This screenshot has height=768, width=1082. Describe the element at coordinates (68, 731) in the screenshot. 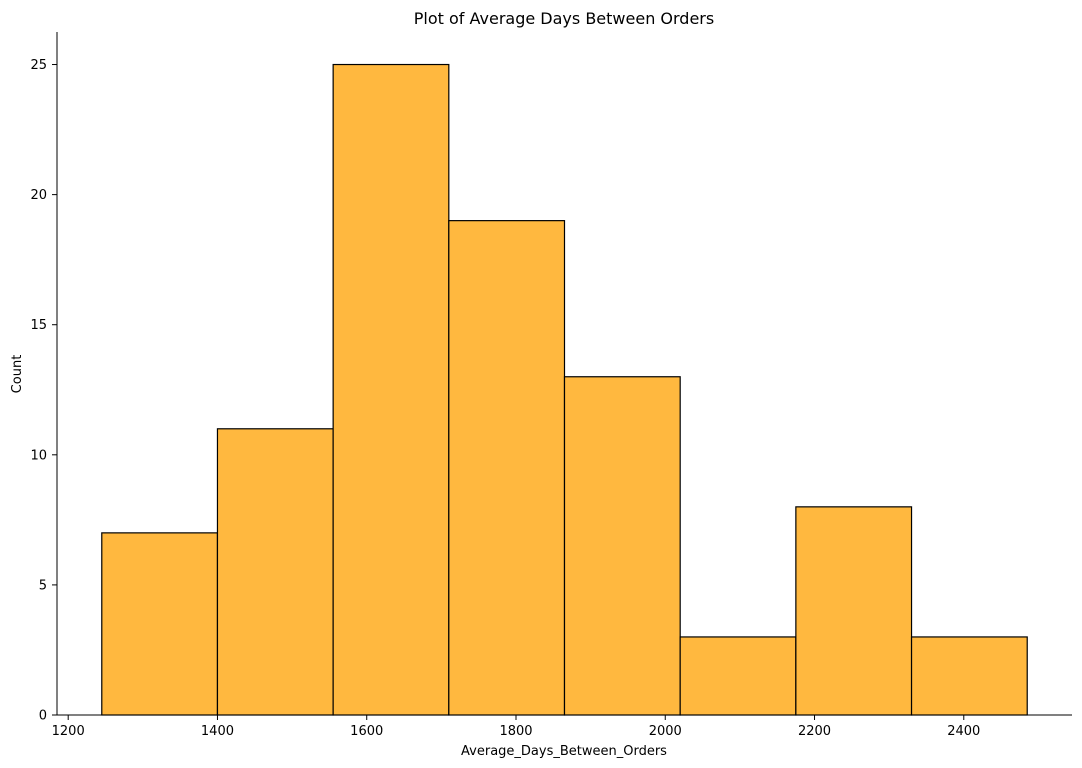

I see `x-tick-label-0: 1200` at that location.